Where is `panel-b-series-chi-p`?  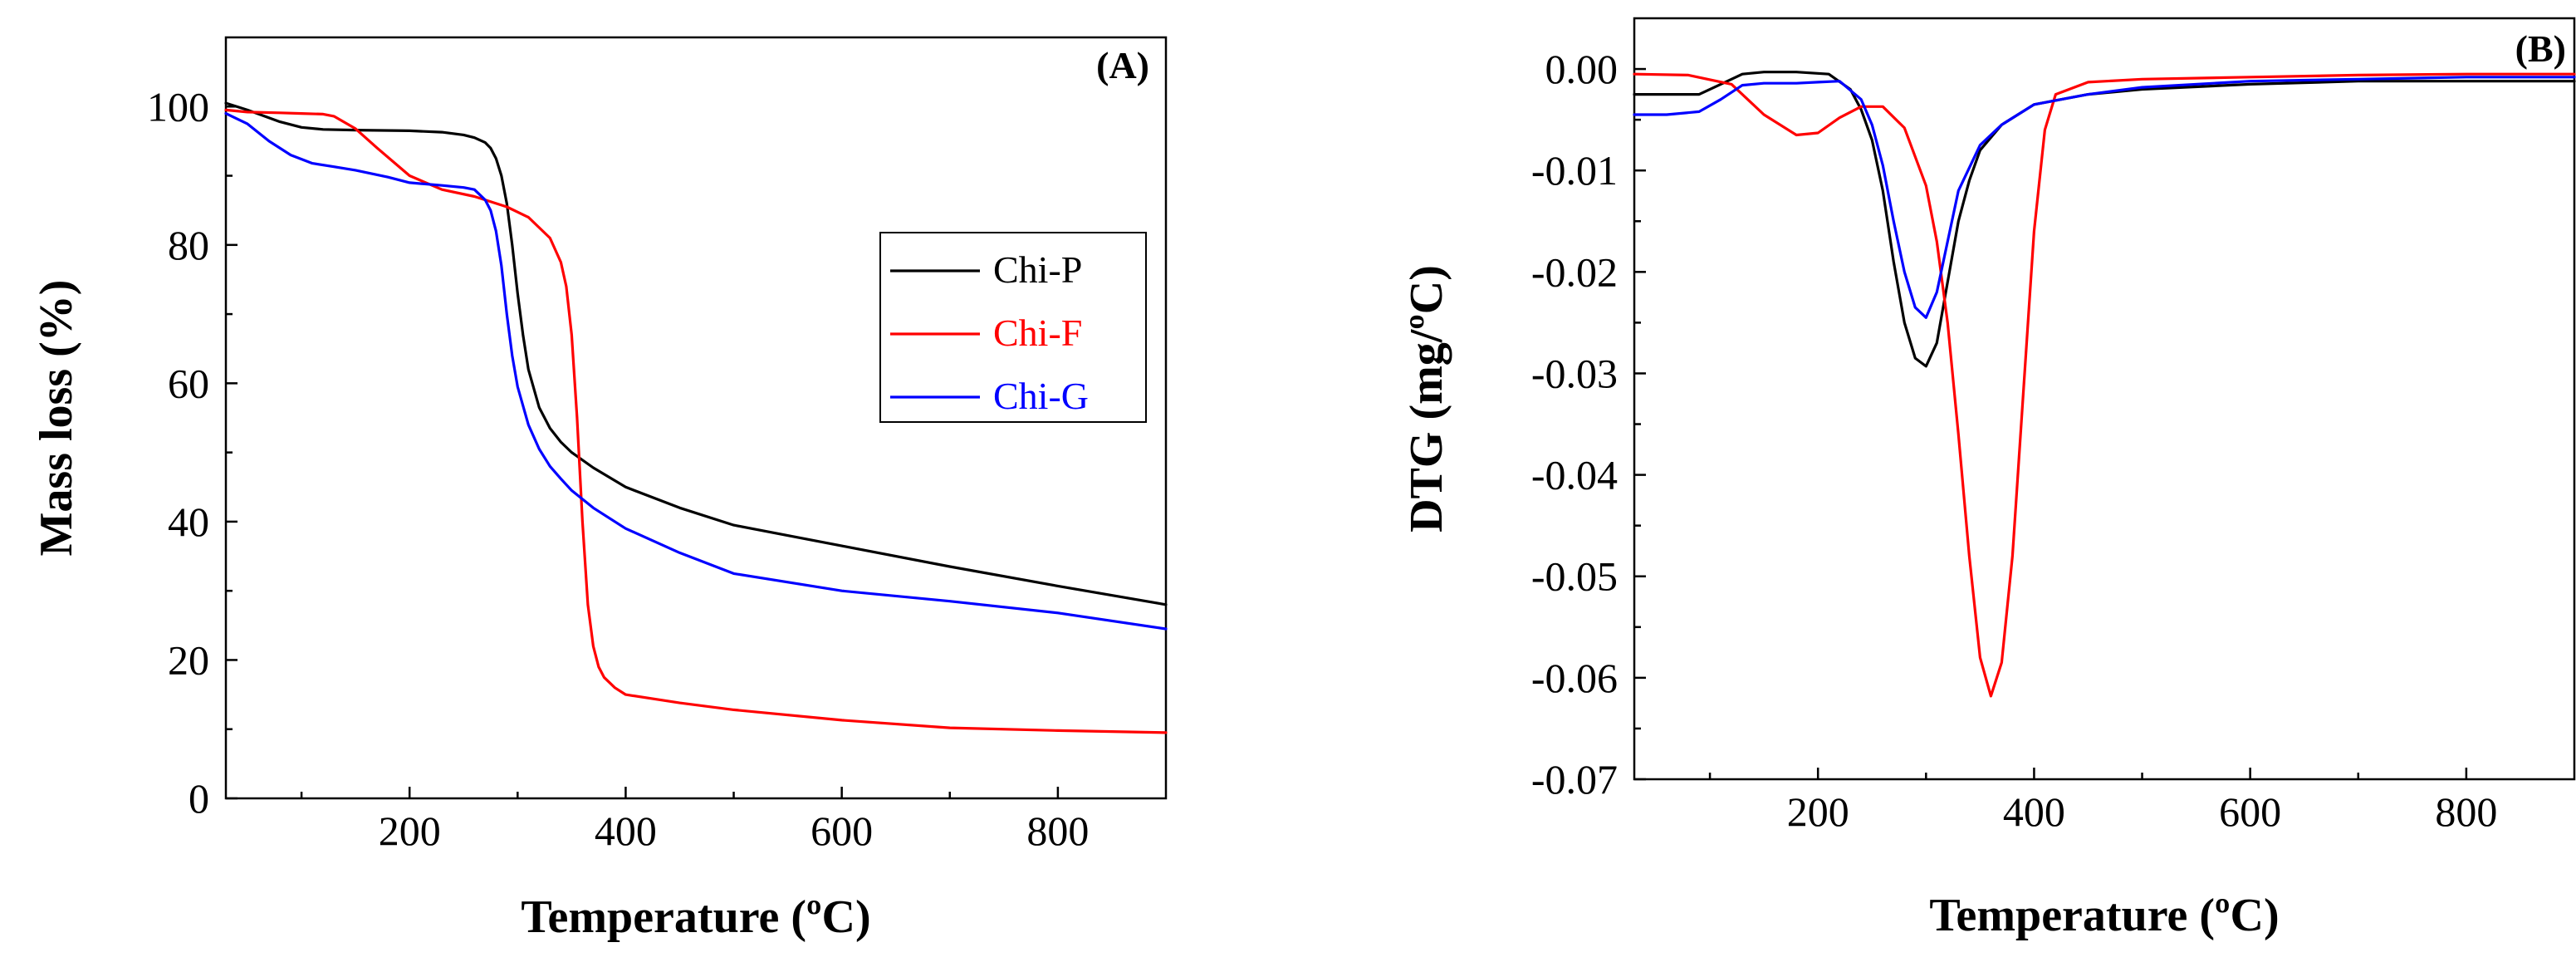
panel-b-series-chi-p is located at coordinates (2104, 220).